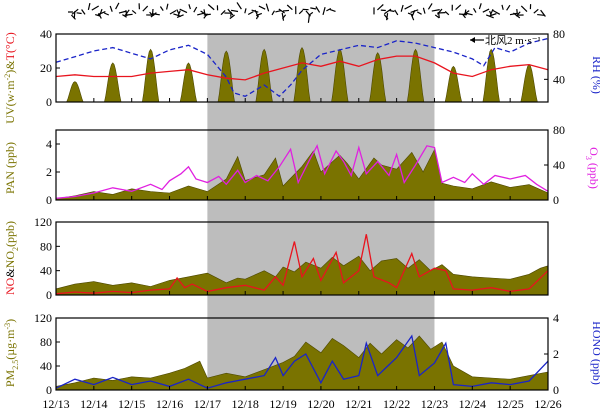 This screenshot has width=600, height=417. What do you see at coordinates (396, 404) in the screenshot?
I see `x-tick-label: 12/22` at bounding box center [396, 404].